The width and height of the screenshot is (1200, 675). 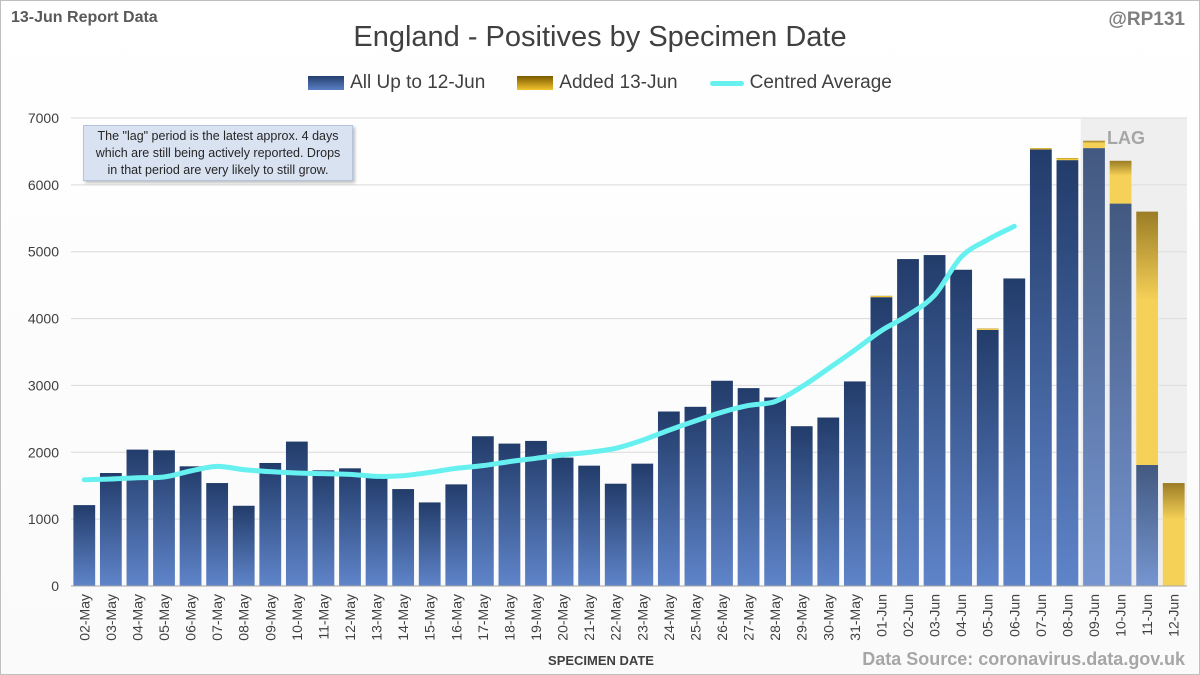 What do you see at coordinates (191, 617) in the screenshot?
I see `x-tick-label: 06-May` at bounding box center [191, 617].